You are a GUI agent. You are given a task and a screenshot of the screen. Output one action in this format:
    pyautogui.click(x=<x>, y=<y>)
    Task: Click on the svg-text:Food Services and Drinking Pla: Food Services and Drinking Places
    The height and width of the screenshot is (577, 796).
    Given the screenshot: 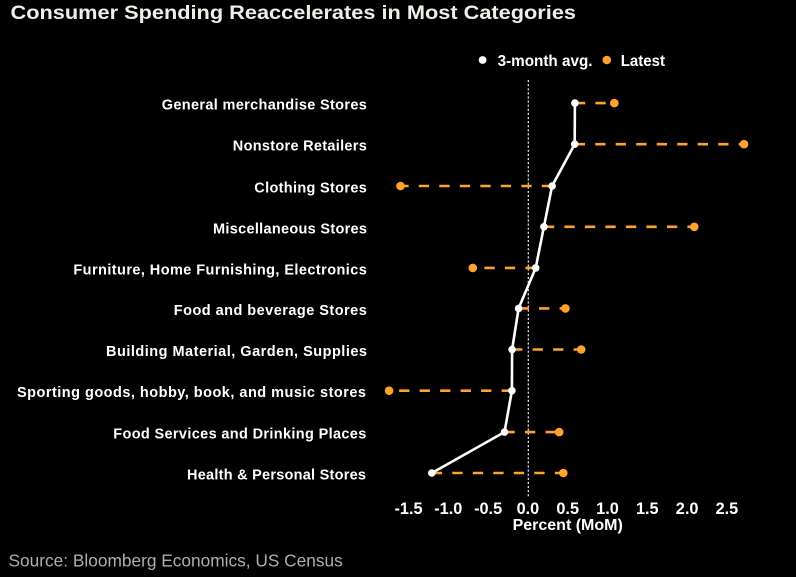 What is the action you would take?
    pyautogui.click(x=239, y=435)
    